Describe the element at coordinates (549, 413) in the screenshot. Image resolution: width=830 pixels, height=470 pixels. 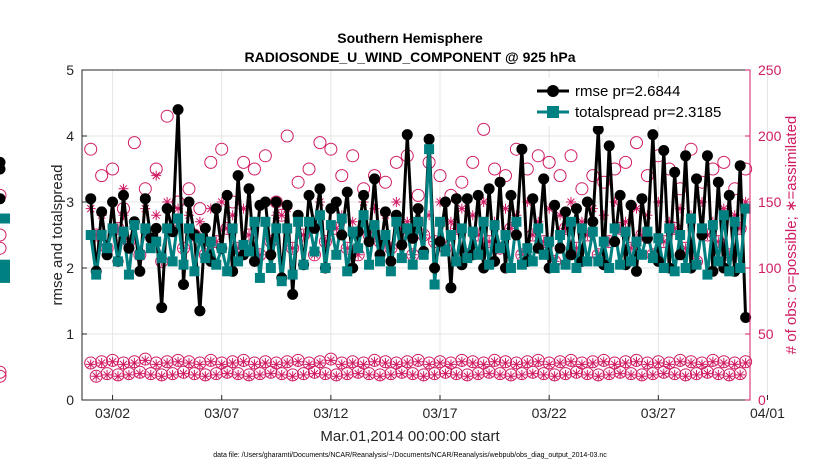
I see `x-tick-label: 03/22` at that location.